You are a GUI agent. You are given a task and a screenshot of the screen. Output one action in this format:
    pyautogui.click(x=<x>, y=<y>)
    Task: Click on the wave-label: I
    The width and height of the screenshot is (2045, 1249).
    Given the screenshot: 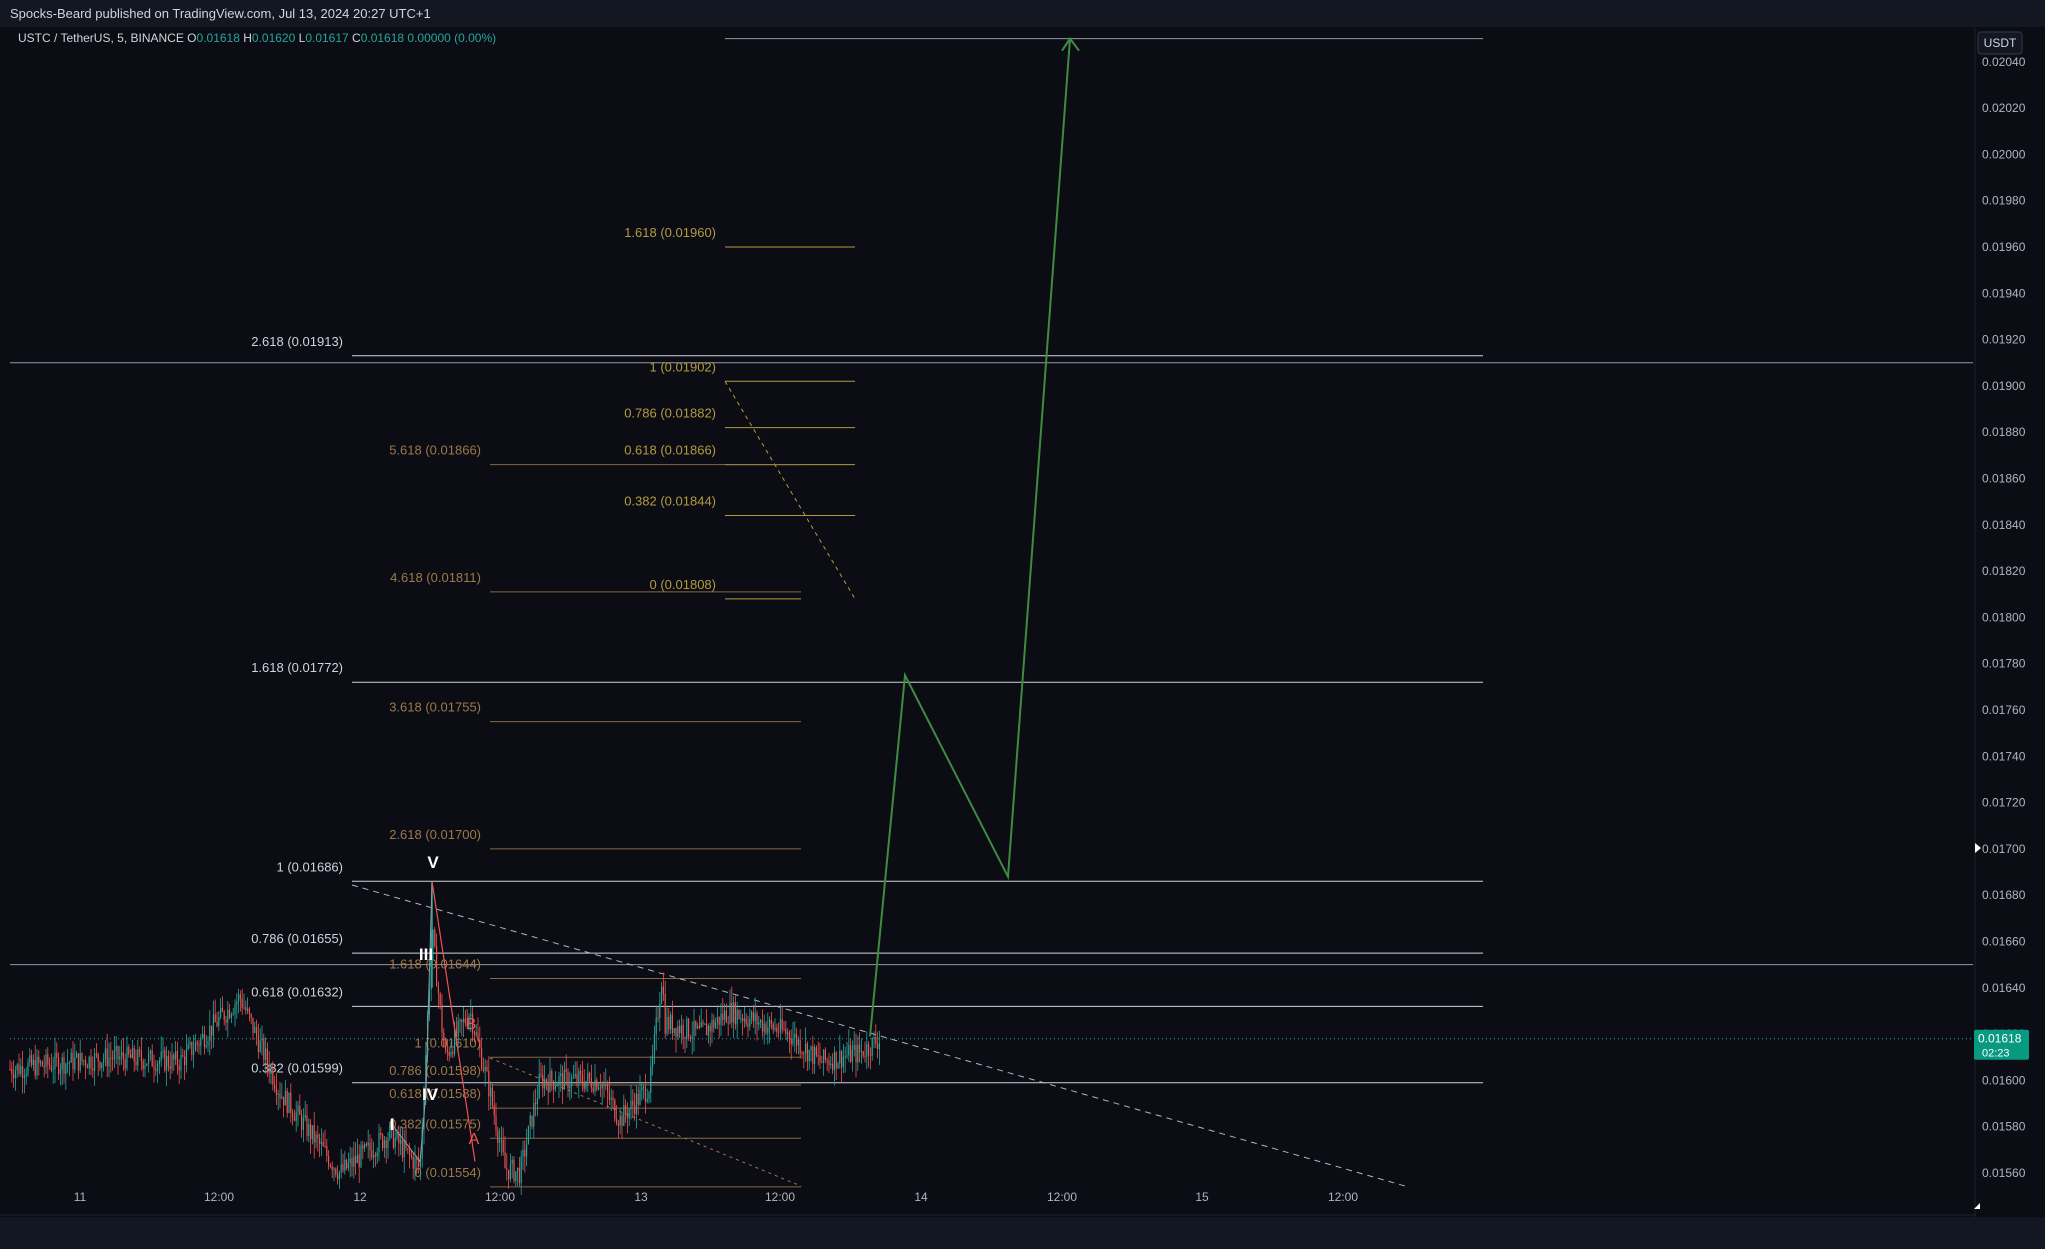 What is the action you would take?
    pyautogui.click(x=392, y=1124)
    